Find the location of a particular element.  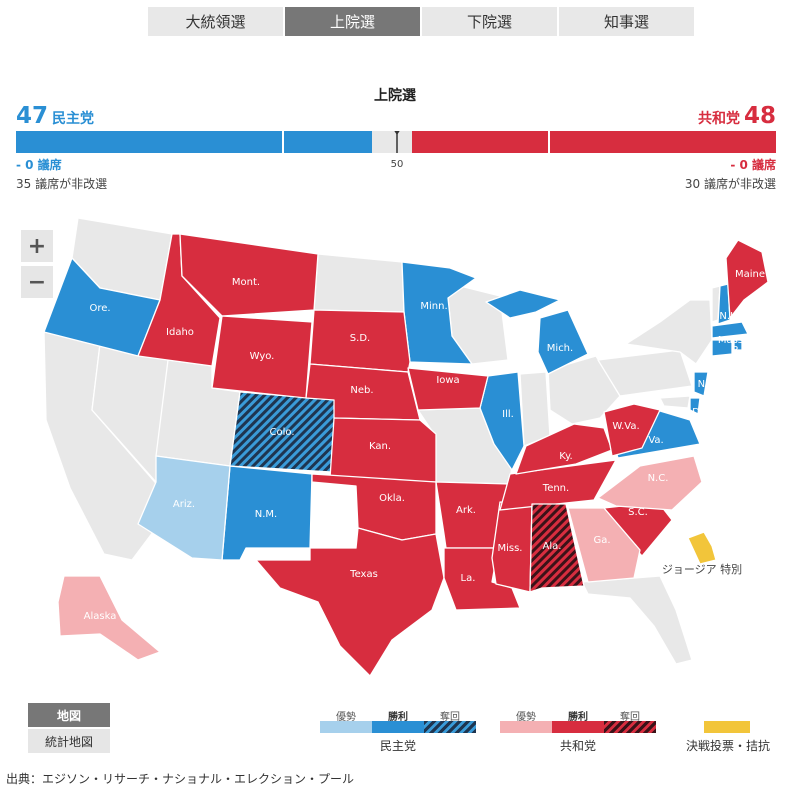

zoom-in-button: + is located at coordinates (37, 246).